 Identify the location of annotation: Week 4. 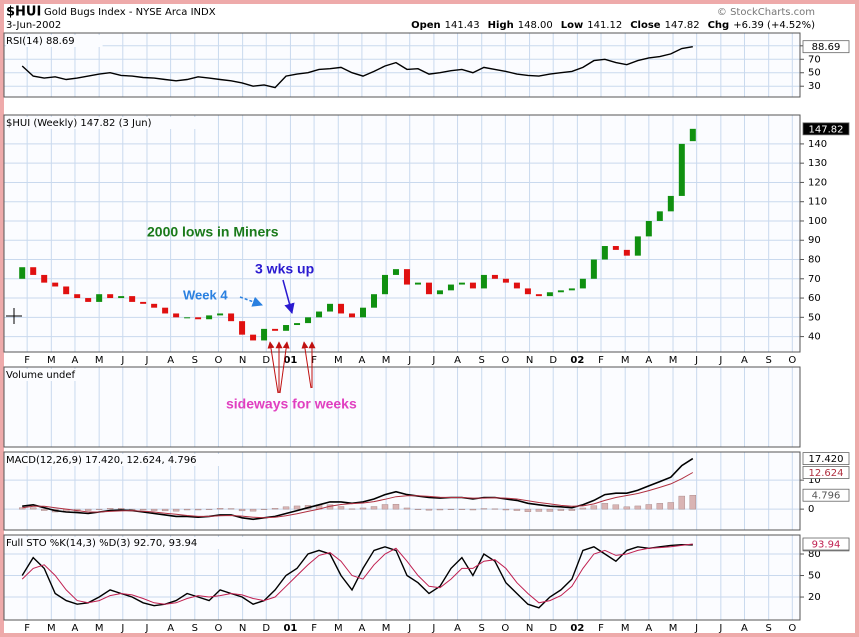
(205, 294).